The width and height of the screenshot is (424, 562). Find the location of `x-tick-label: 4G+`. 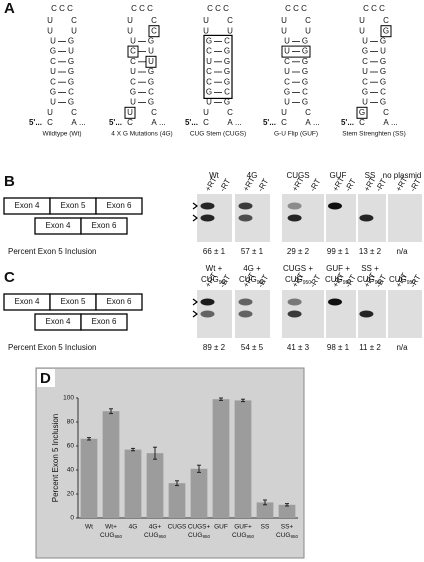

x-tick-label: 4G+ is located at coordinates (155, 527).